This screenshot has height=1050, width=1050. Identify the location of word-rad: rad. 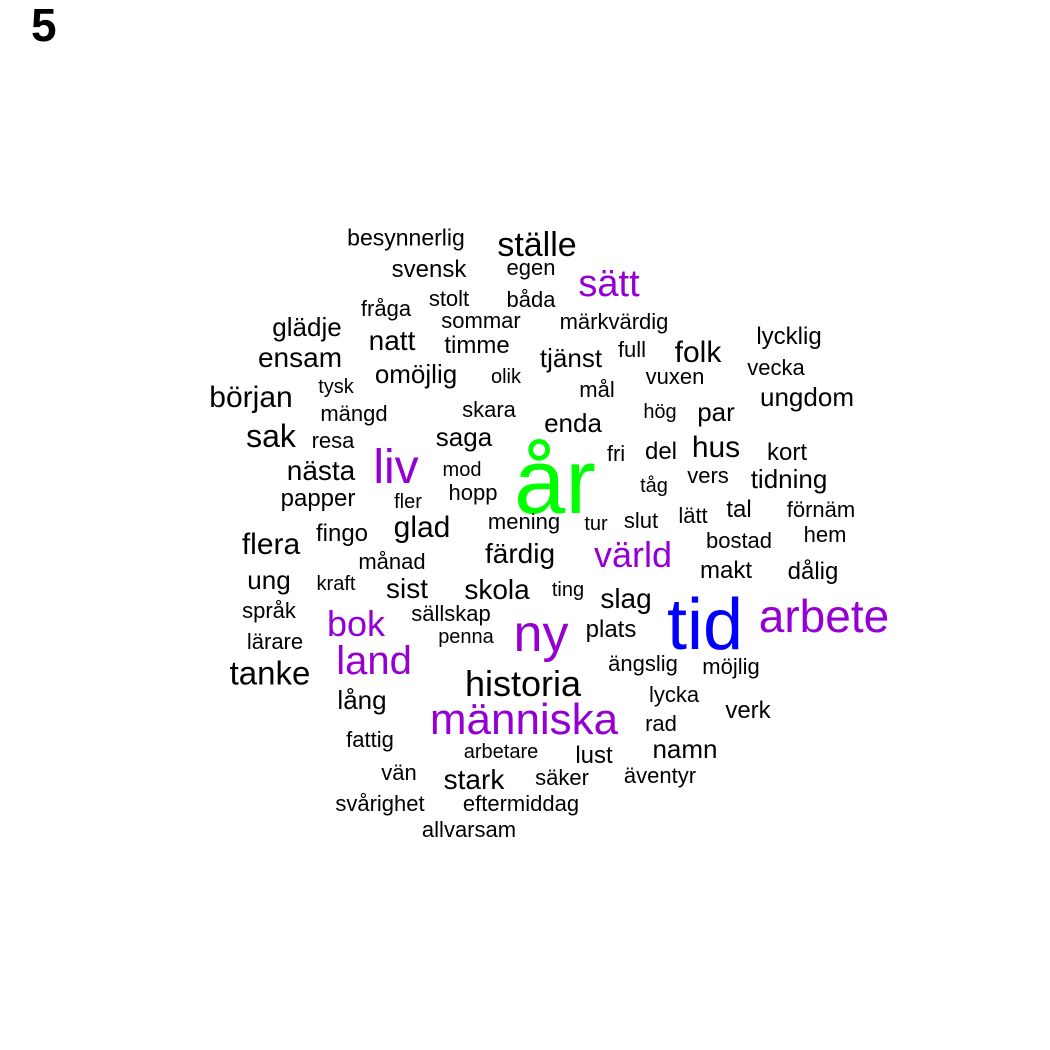
(661, 723).